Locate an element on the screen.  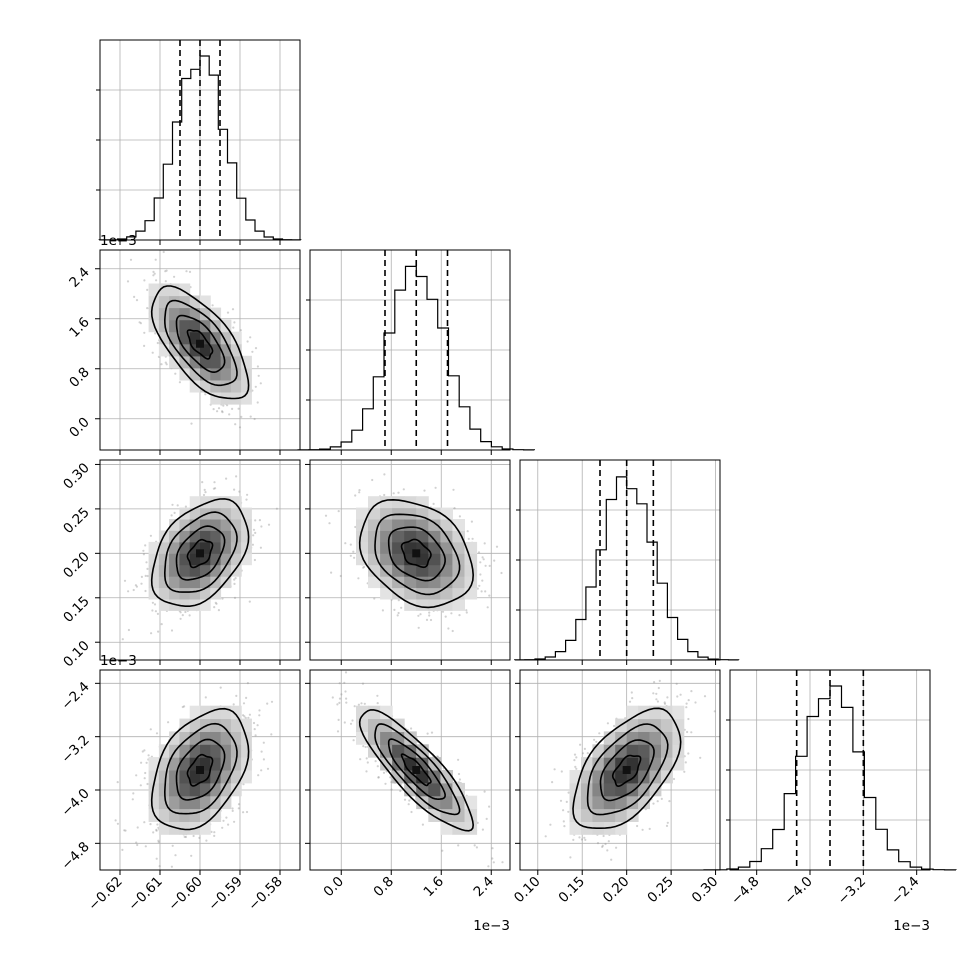
x-tick-label: −0.59 is located at coordinates (225, 894).